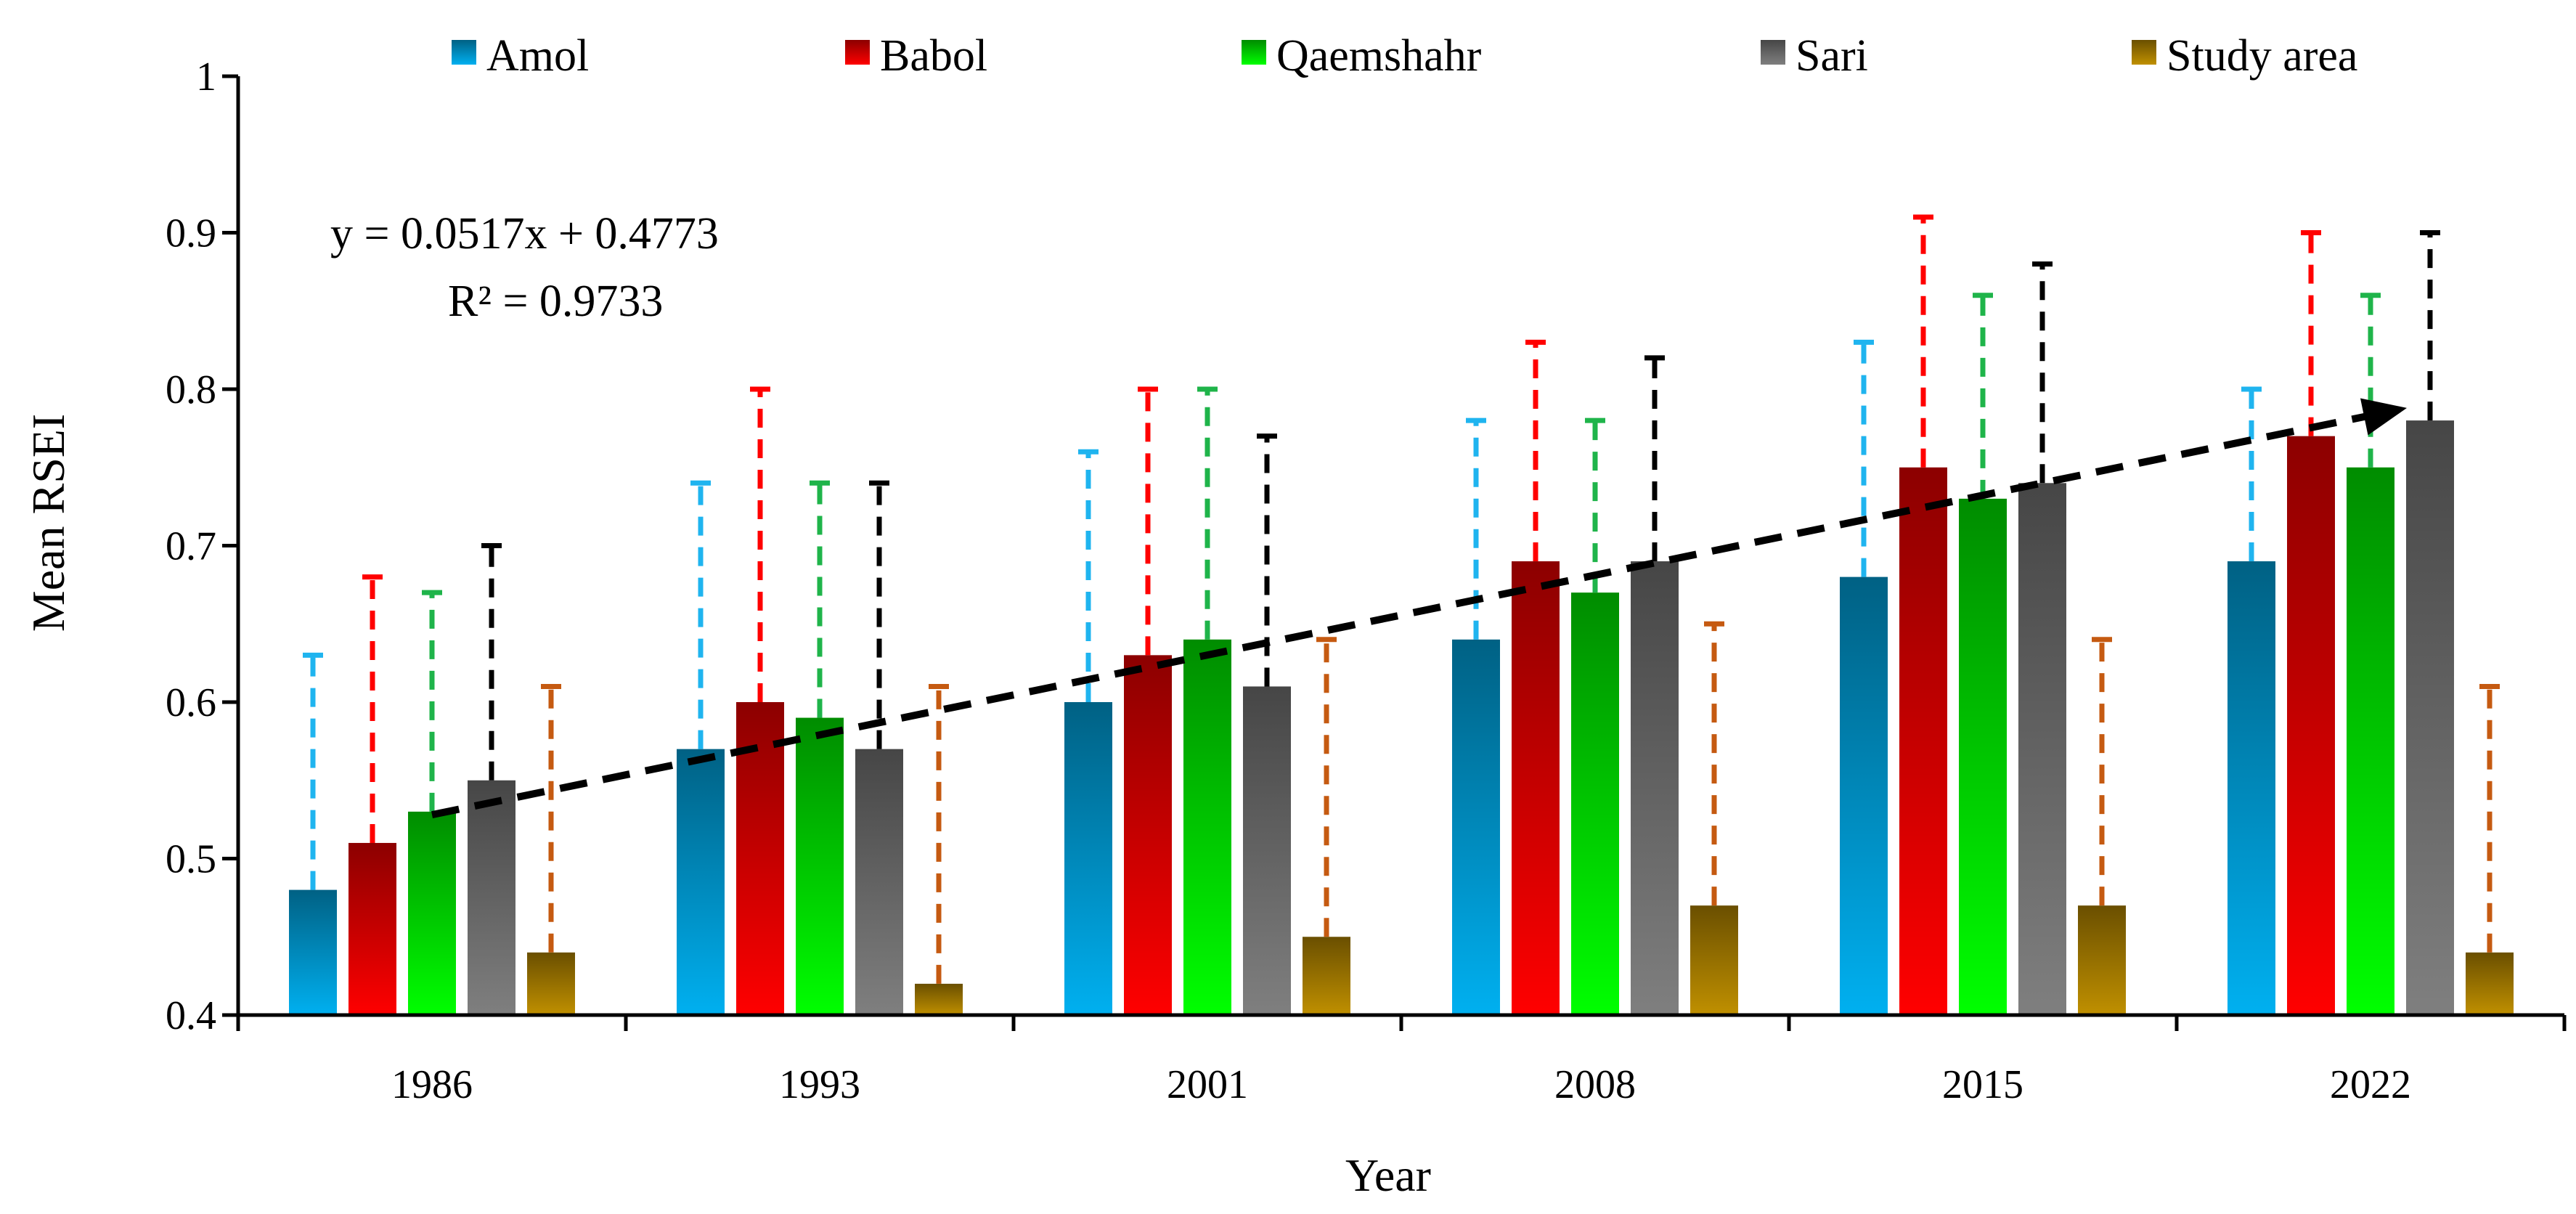  I want to click on trendline-r-squared-text: R² = 0.9733, so click(555, 301).